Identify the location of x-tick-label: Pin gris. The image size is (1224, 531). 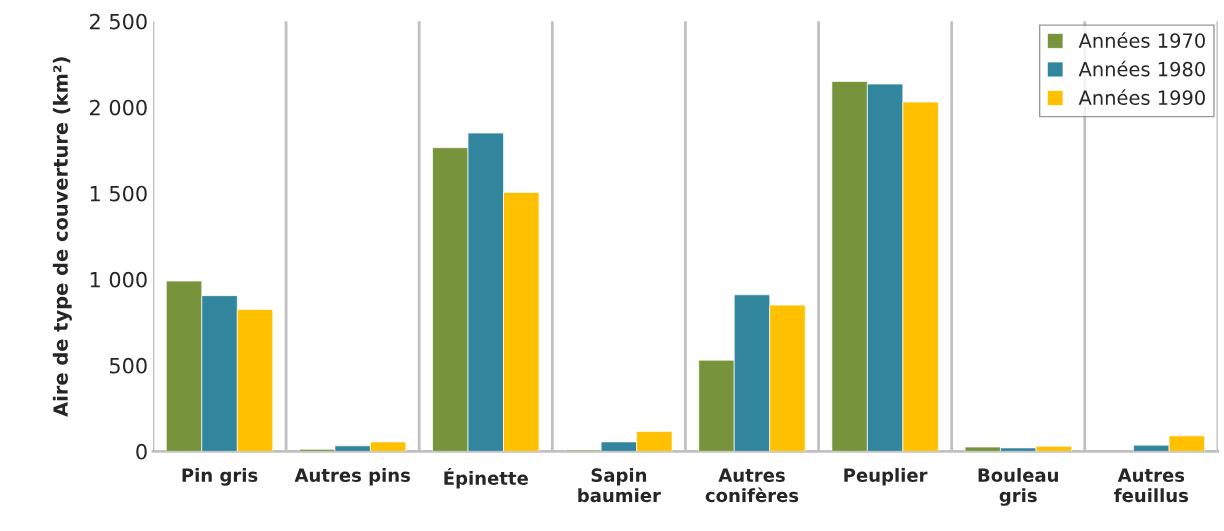
(220, 477).